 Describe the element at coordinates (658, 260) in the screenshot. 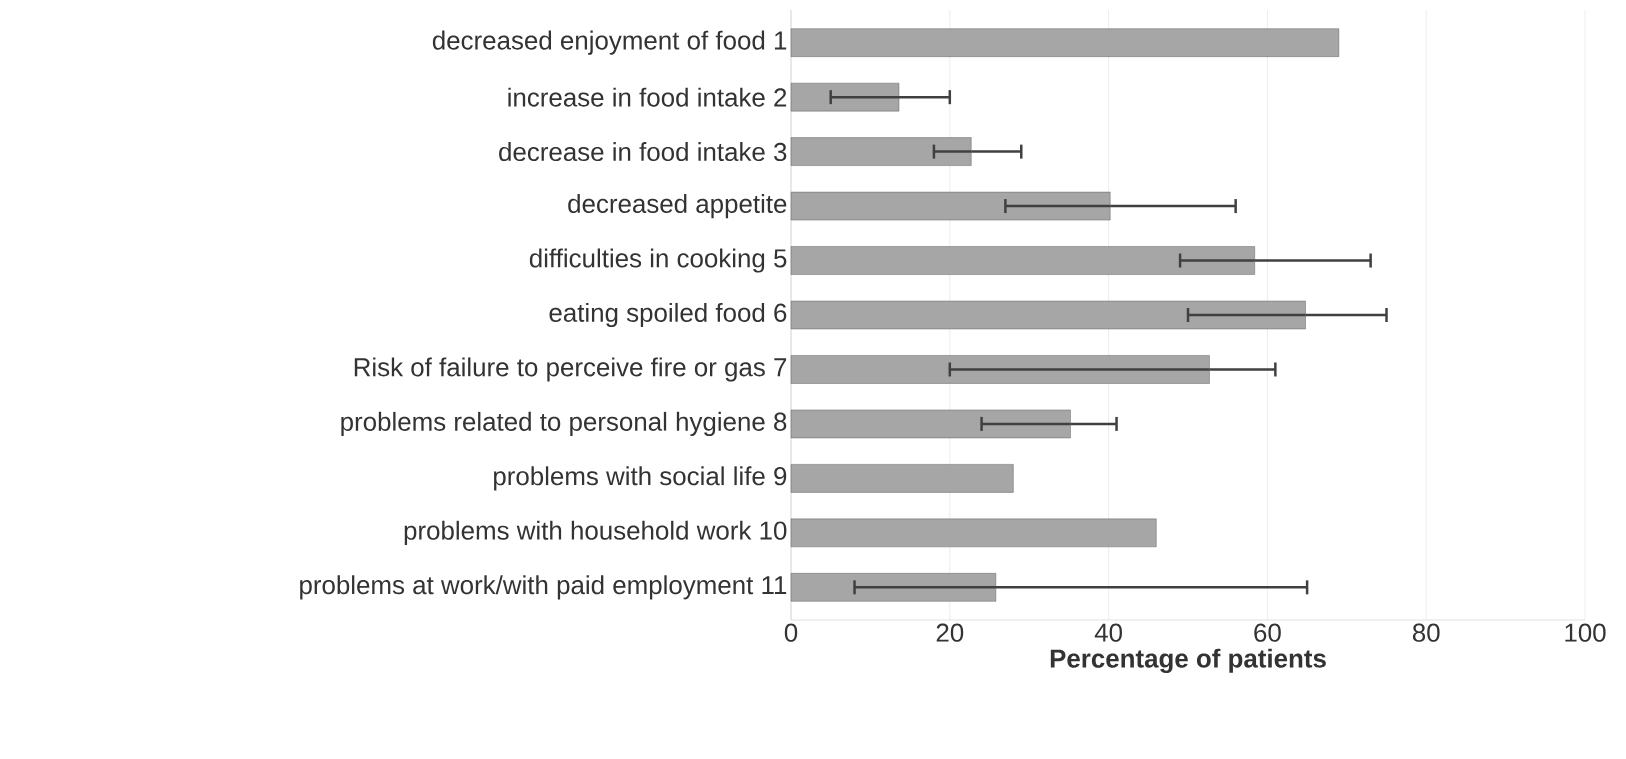

I see `y-tick-label: difficulties in cooking 5` at that location.